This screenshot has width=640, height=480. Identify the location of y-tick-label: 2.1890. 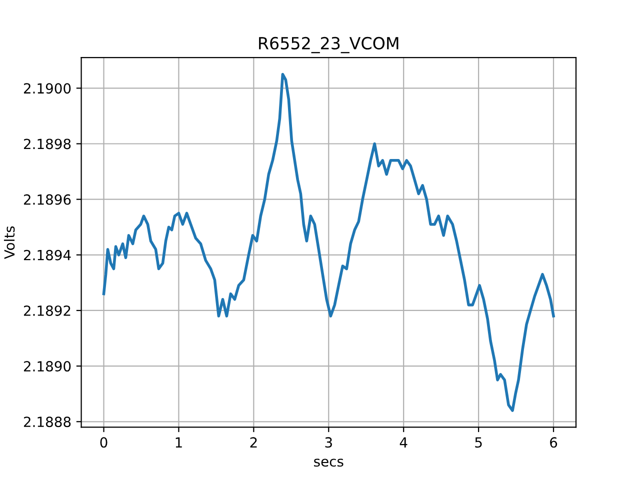
(47, 366).